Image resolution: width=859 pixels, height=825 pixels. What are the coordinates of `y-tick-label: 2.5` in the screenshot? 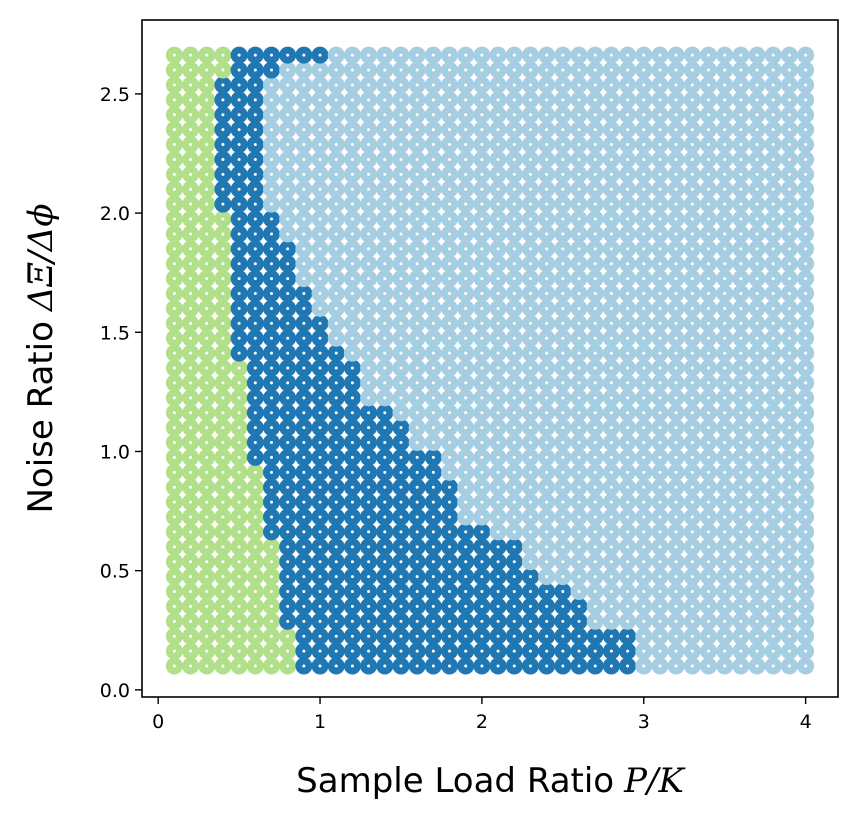 It's located at (115, 95).